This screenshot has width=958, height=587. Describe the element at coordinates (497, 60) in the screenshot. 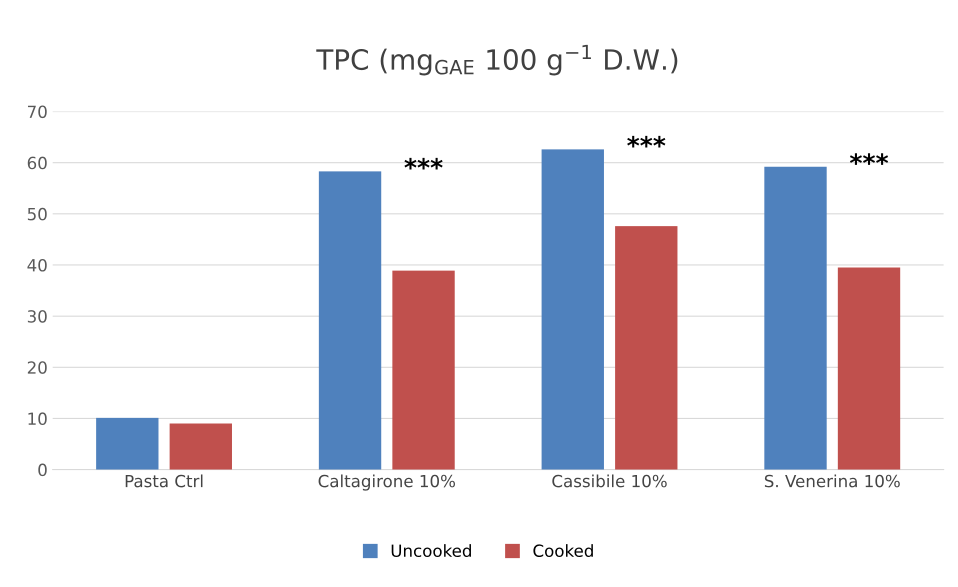

I see `chart-title: TPC (mg$_{GAE}$ 100 g$^{−1}$ D.W.)` at that location.